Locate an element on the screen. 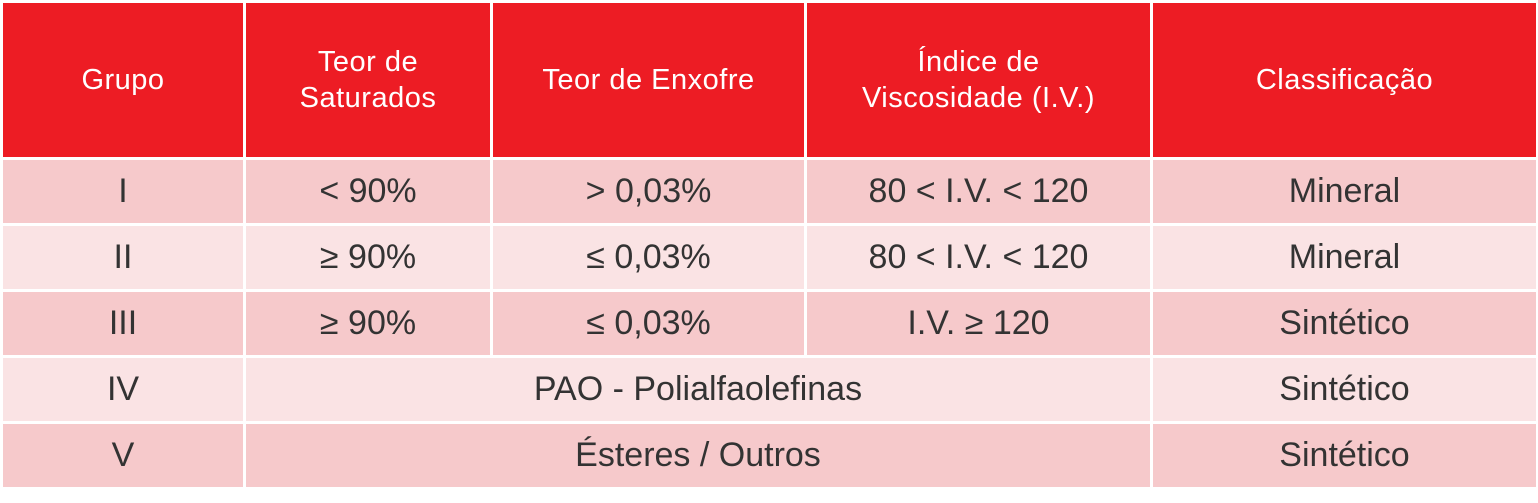 The height and width of the screenshot is (503, 1538). header-cell: Índice de Viscosidade (I.V.) is located at coordinates (978, 80).